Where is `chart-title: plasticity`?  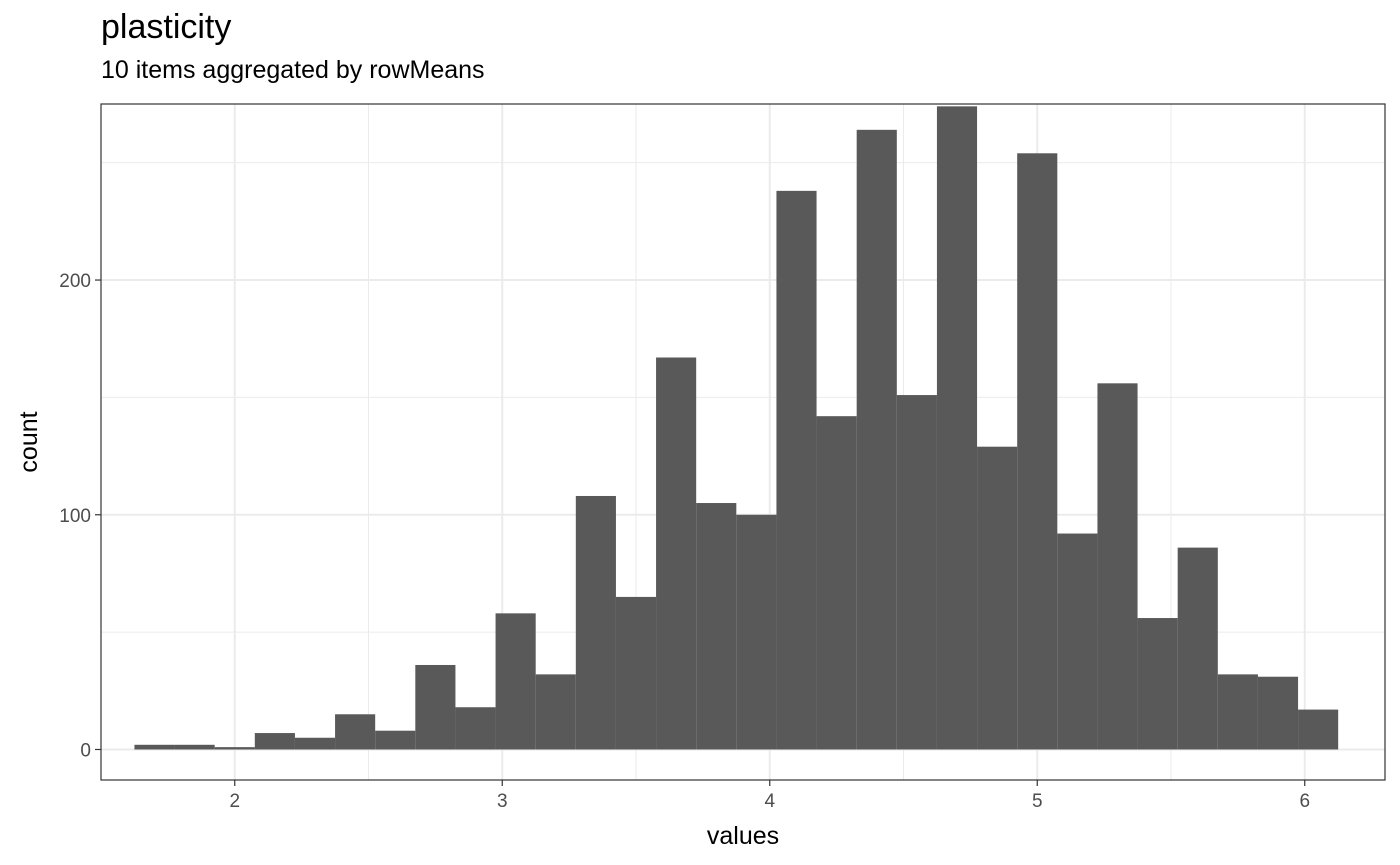 chart-title: plasticity is located at coordinates (166, 27).